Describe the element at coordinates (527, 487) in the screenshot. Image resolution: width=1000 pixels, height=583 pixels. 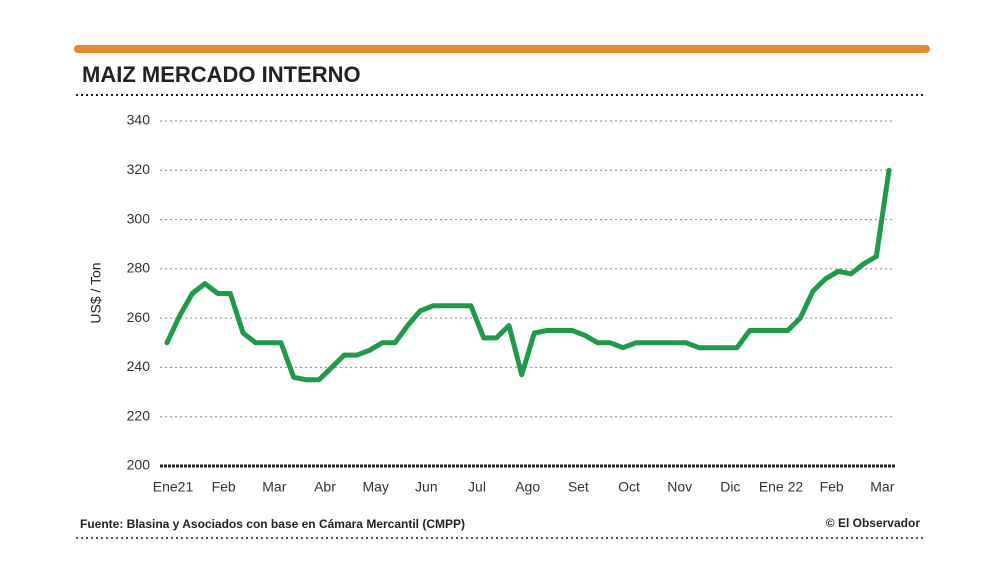
I see `x-tick-label: Ago` at that location.